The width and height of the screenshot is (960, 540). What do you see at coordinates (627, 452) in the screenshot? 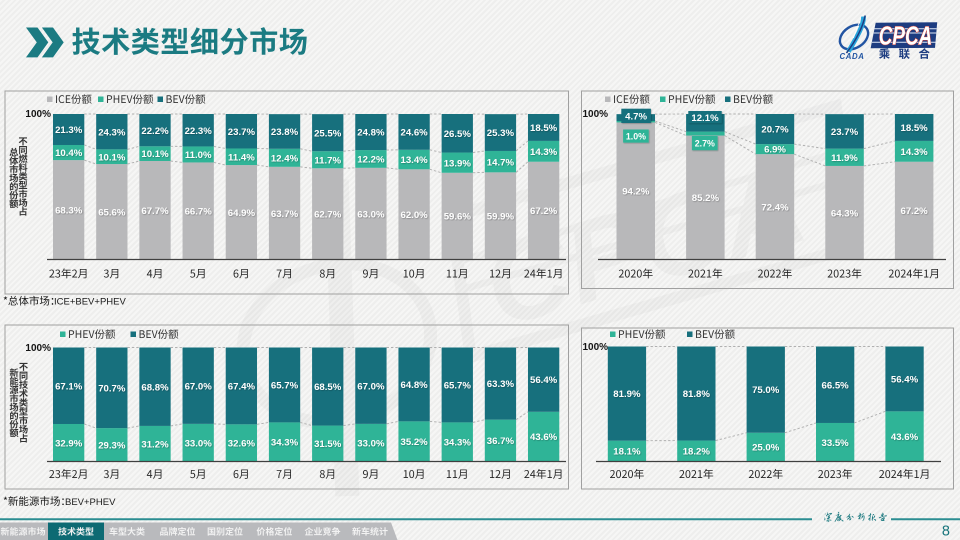
I see `svg-text: 18.1%` at bounding box center [627, 452].